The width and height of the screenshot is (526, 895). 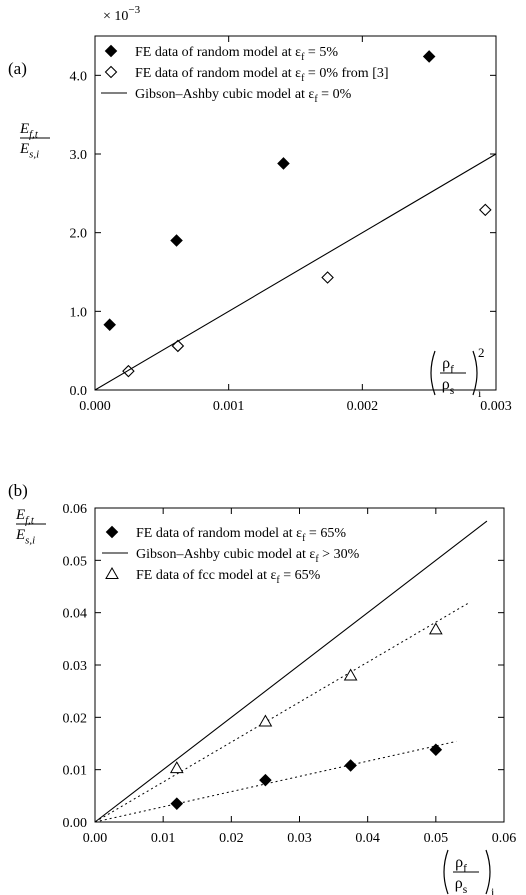 I want to click on x-tick-label: 0.01, so click(x=163, y=838).